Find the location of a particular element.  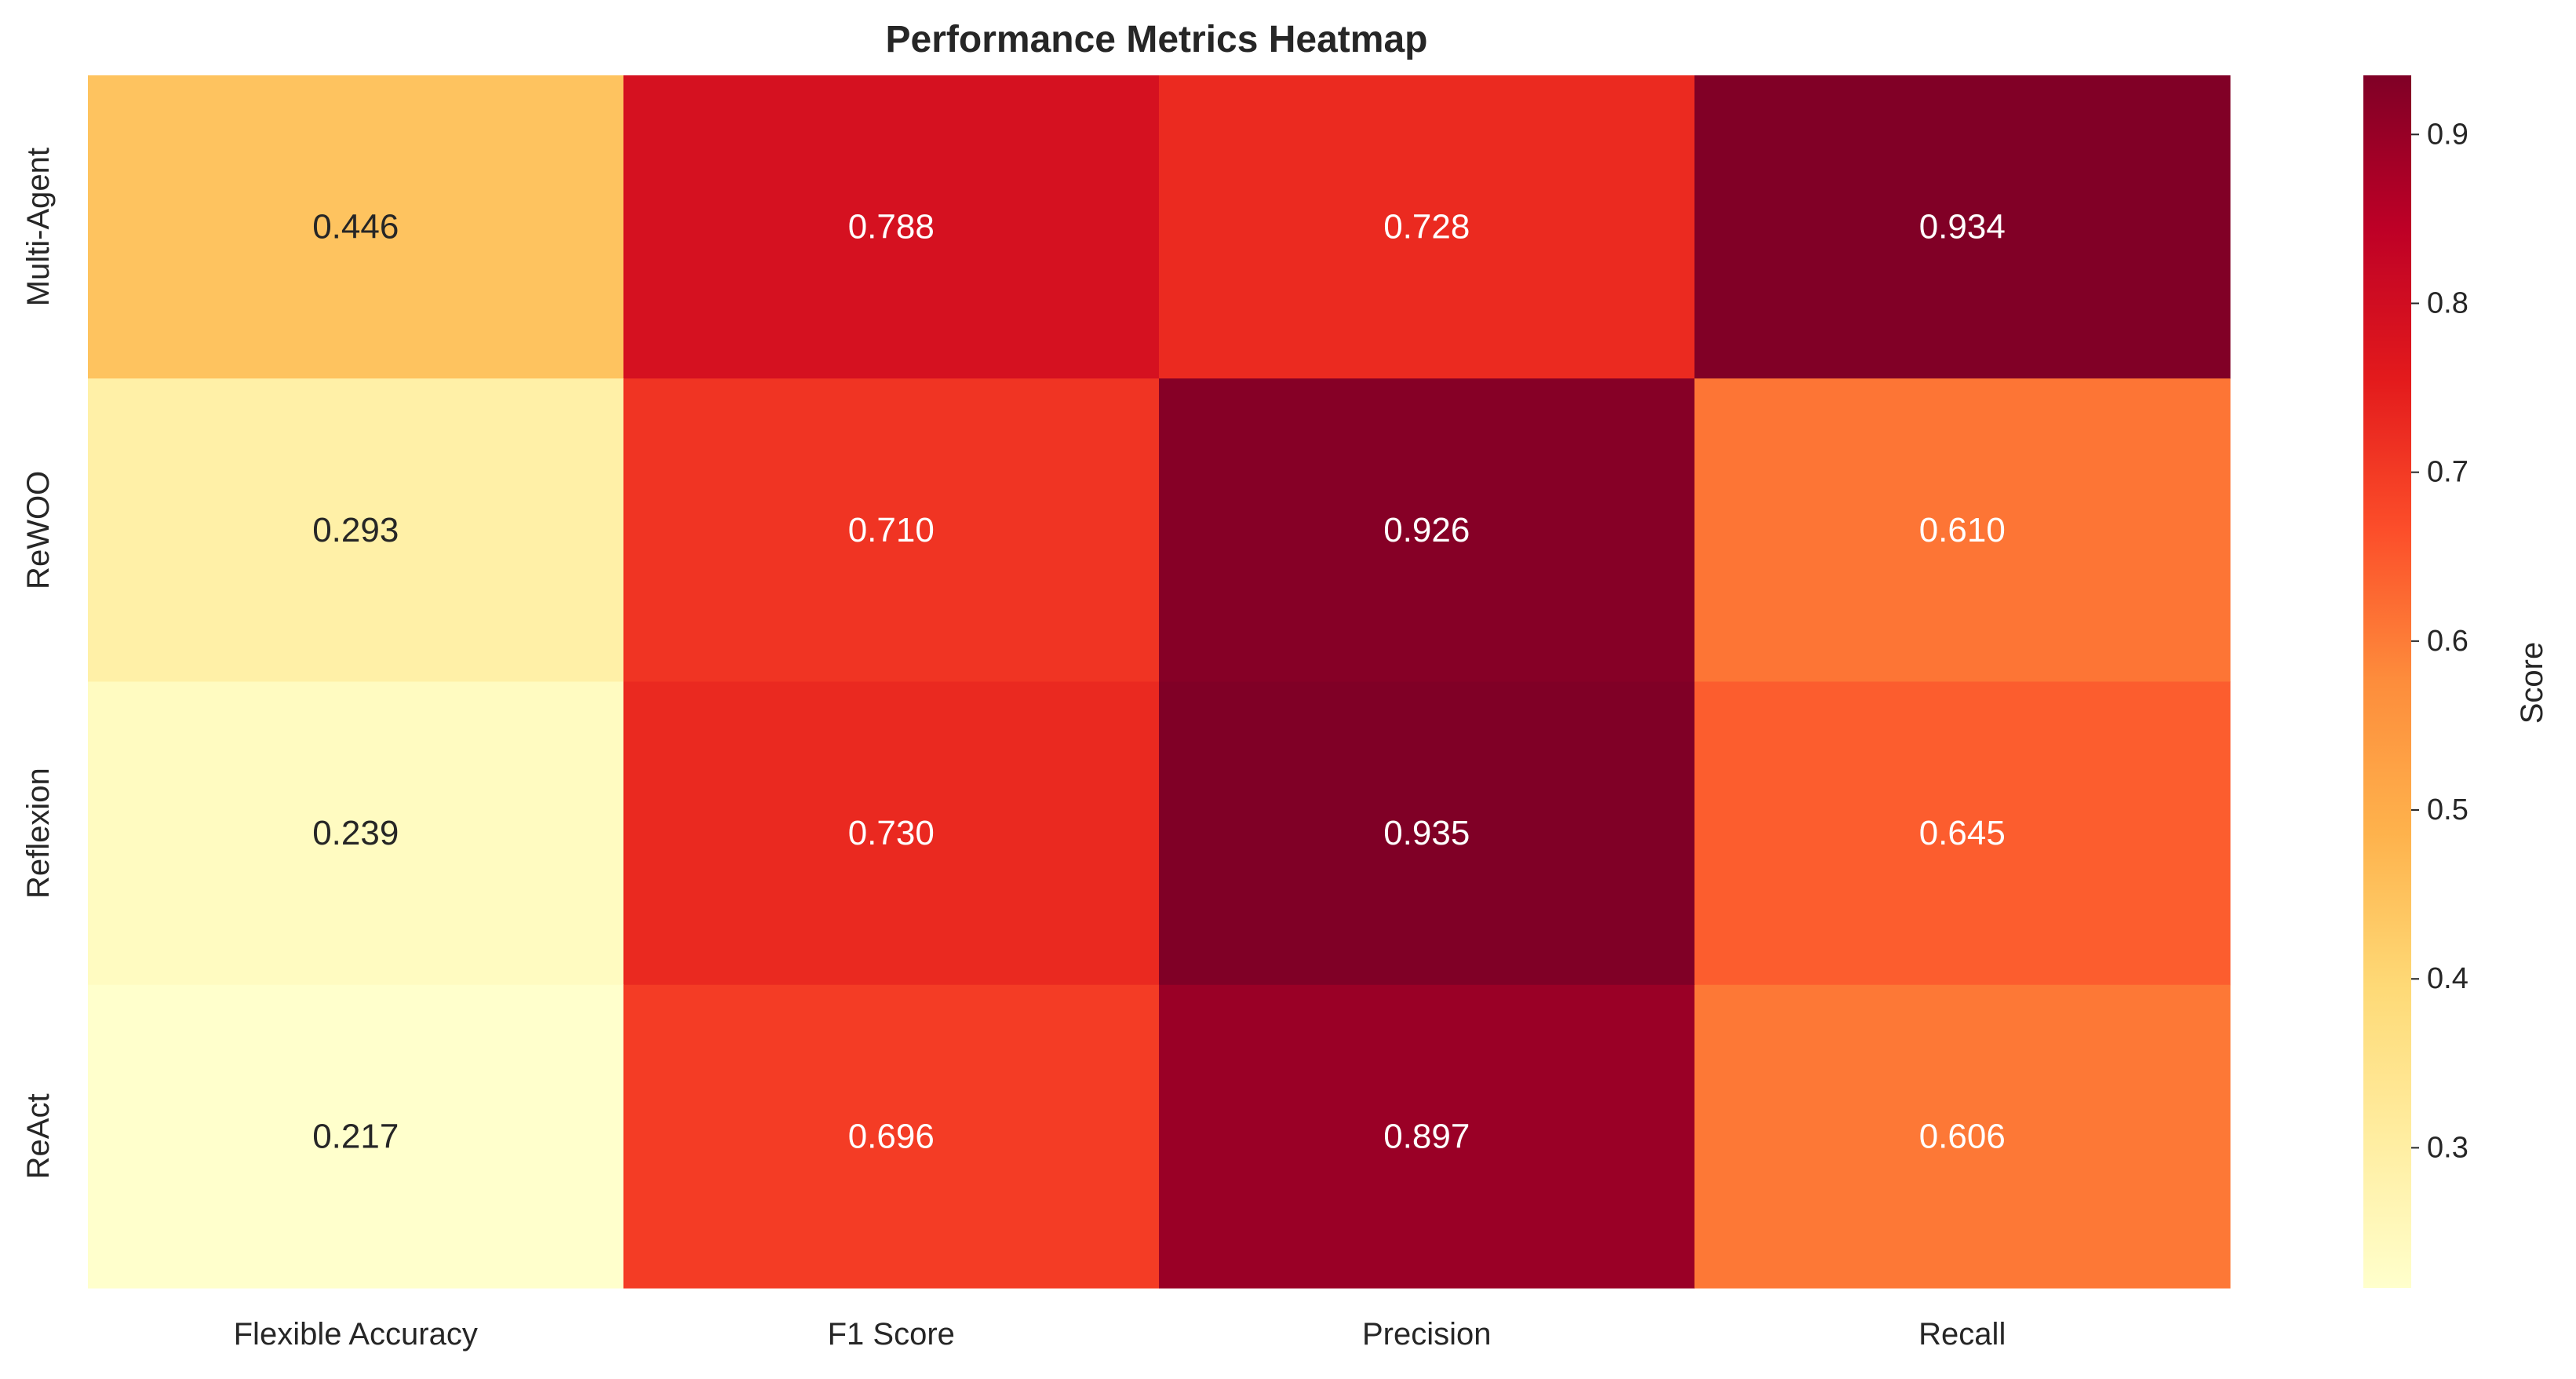

colorbar-ticks: 0.3 0.4 0.5 0.6 0.7 0.8 0.9 is located at coordinates (2440, 641).